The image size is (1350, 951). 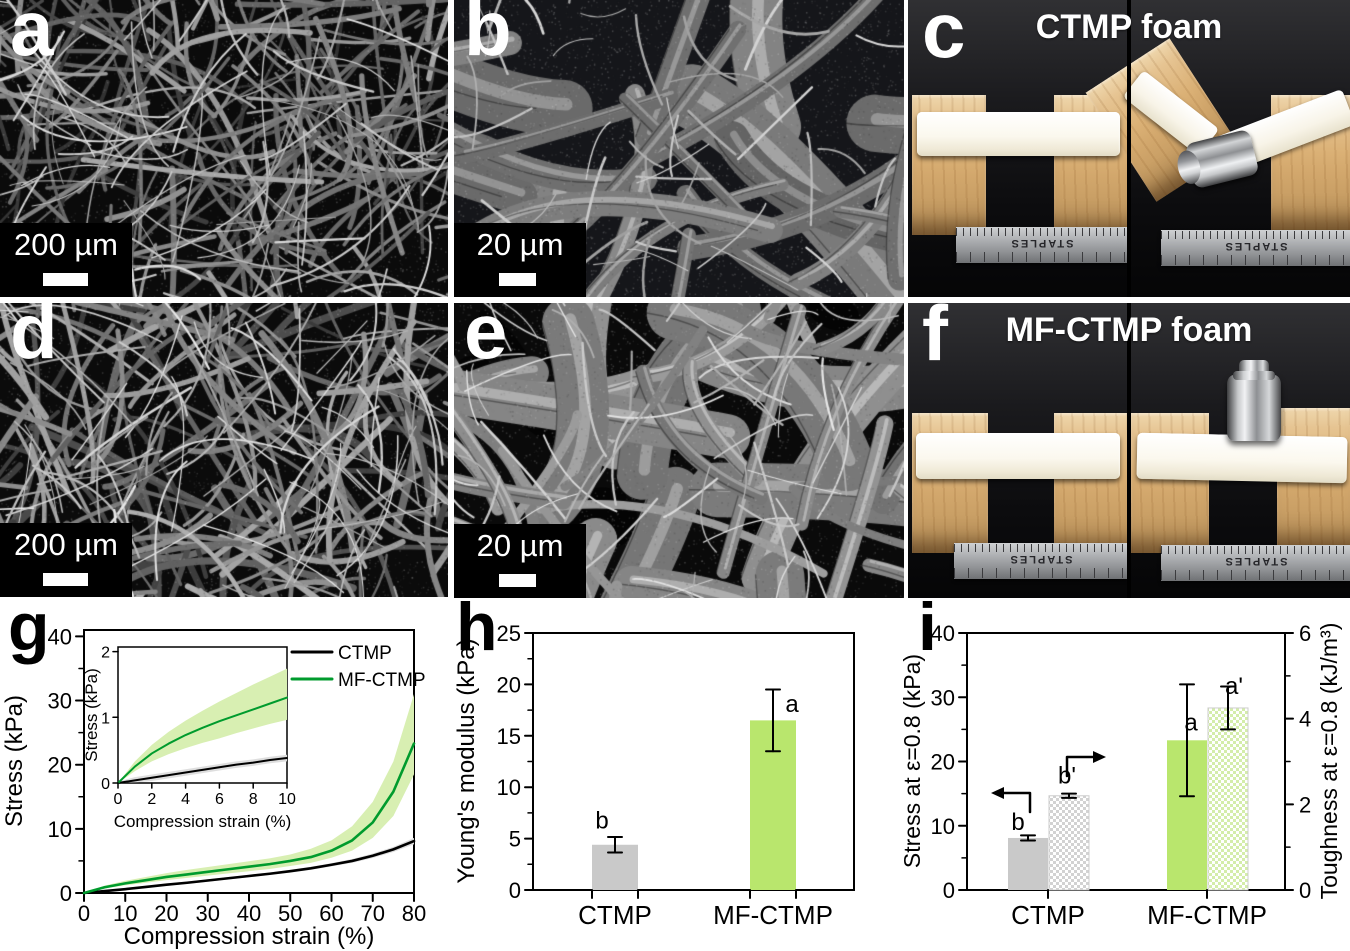 I want to click on inset-x-tick-label: 2, so click(x=151, y=799).